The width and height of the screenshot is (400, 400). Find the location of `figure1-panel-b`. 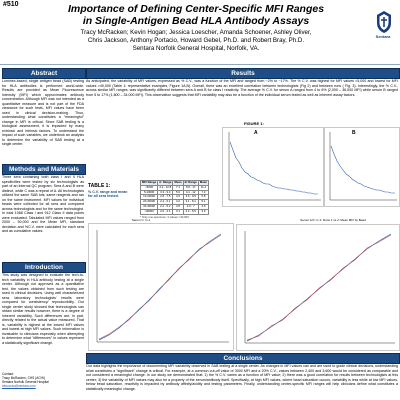

figure1-panel-b is located at coordinates (362, 167).